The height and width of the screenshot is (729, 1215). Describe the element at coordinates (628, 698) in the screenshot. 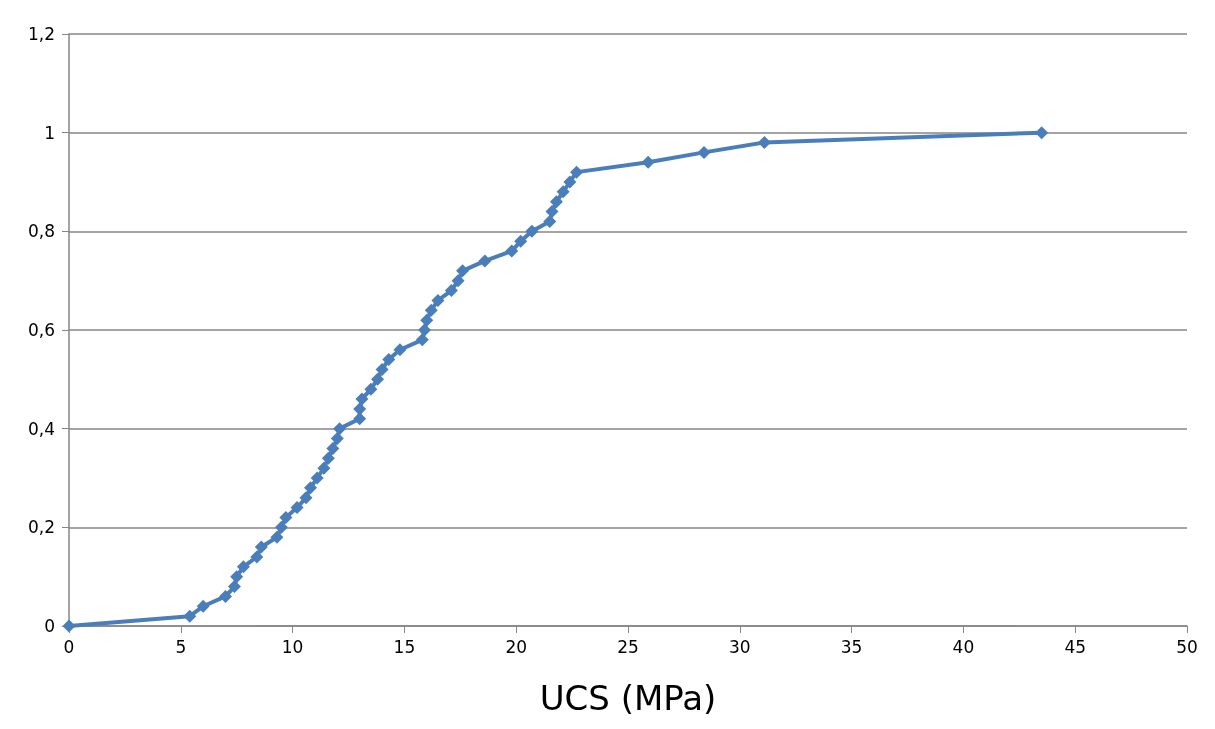

I see `x-axis-title: UCS (MPa)` at that location.